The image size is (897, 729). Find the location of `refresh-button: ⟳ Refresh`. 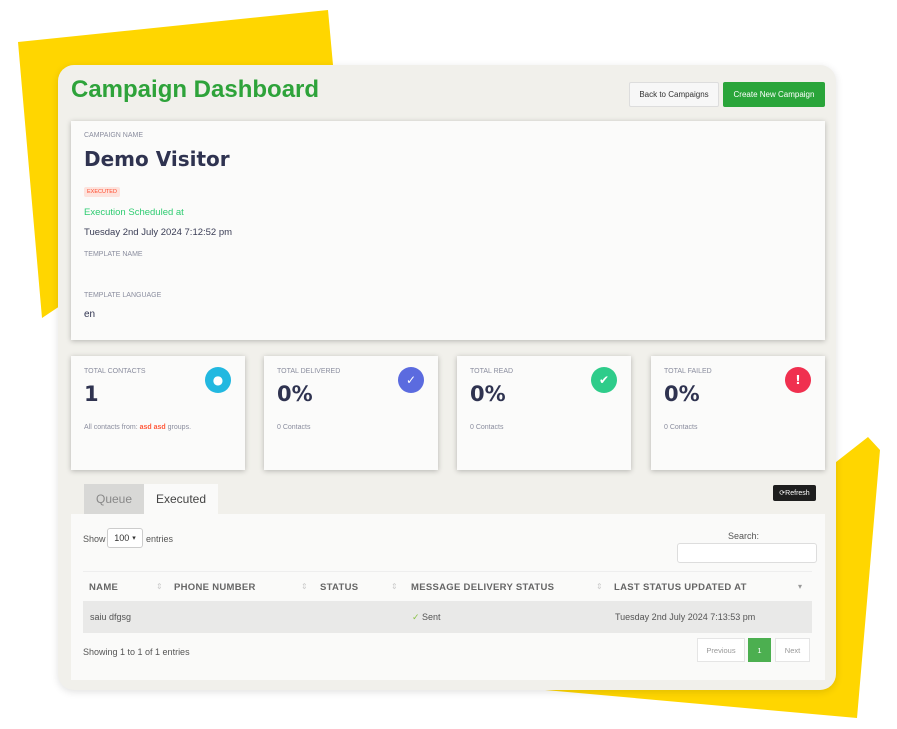

refresh-button: ⟳ Refresh is located at coordinates (794, 493).